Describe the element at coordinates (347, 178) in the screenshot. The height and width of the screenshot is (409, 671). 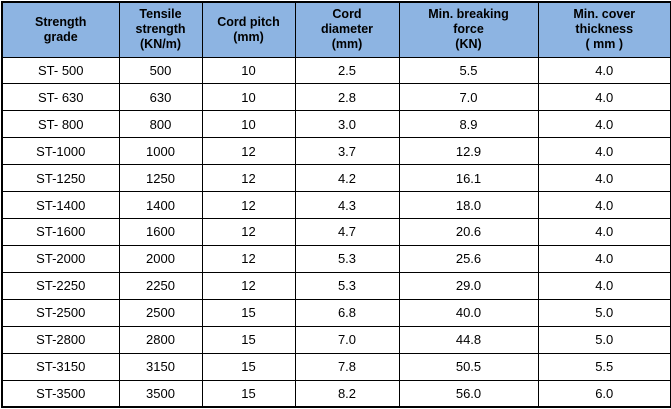
I see `cell-cord-diameter: 4.2` at that location.